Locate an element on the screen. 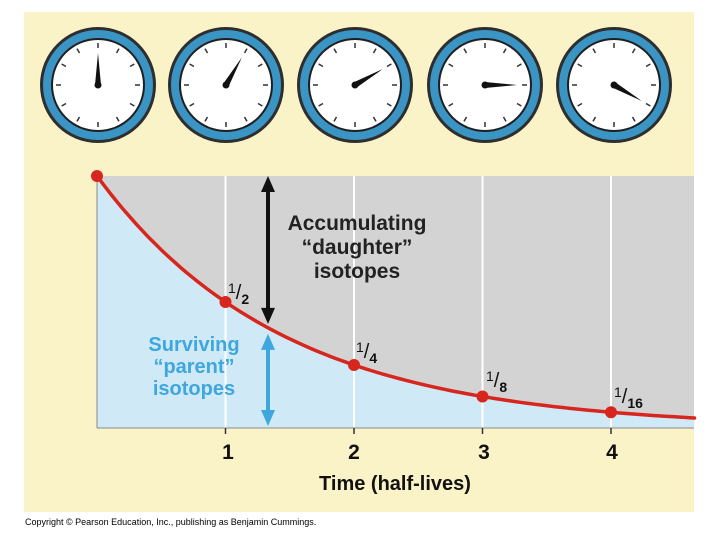  x-tick-label-4: 4 is located at coordinates (612, 452).